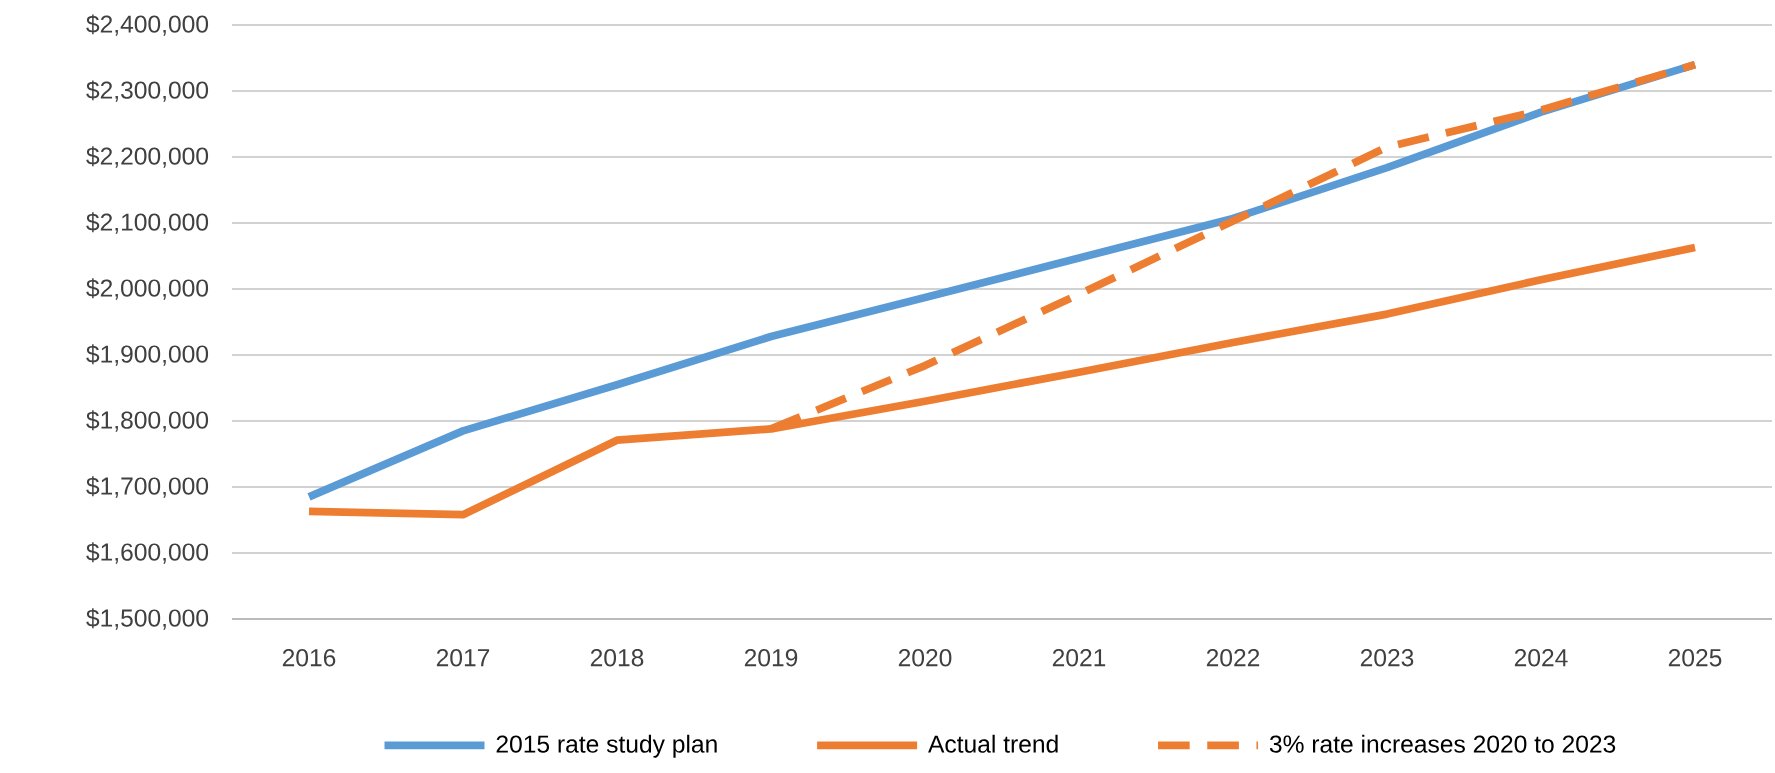 The width and height of the screenshot is (1775, 773). Describe the element at coordinates (147, 487) in the screenshot. I see `y-tick-label: $1,700,000` at that location.